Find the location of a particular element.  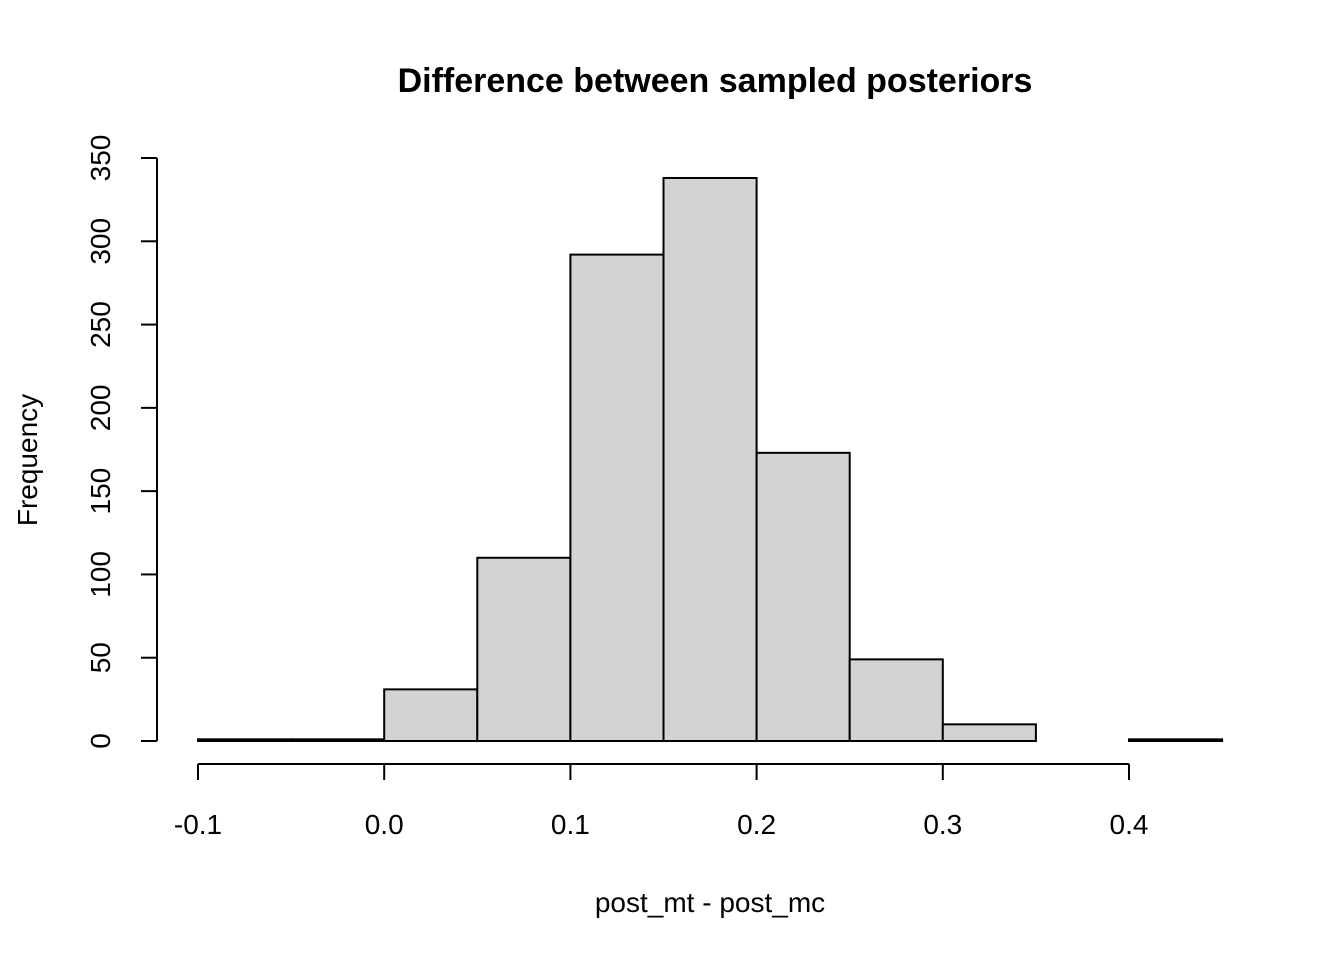

y-tick-label: 100 is located at coordinates (100, 574).